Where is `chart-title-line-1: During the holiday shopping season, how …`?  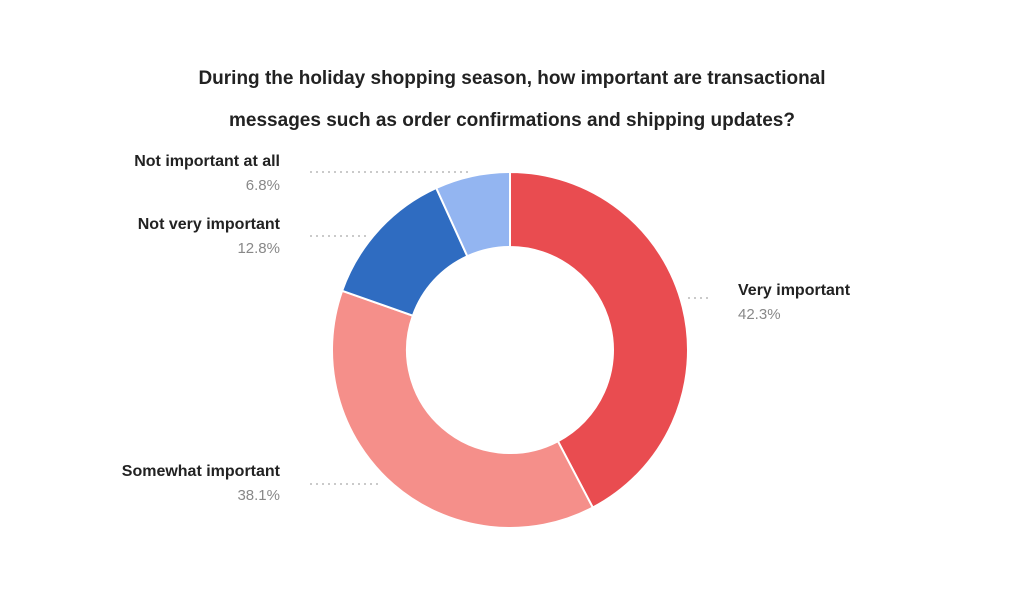 chart-title-line-1: During the holiday shopping season, how … is located at coordinates (512, 78).